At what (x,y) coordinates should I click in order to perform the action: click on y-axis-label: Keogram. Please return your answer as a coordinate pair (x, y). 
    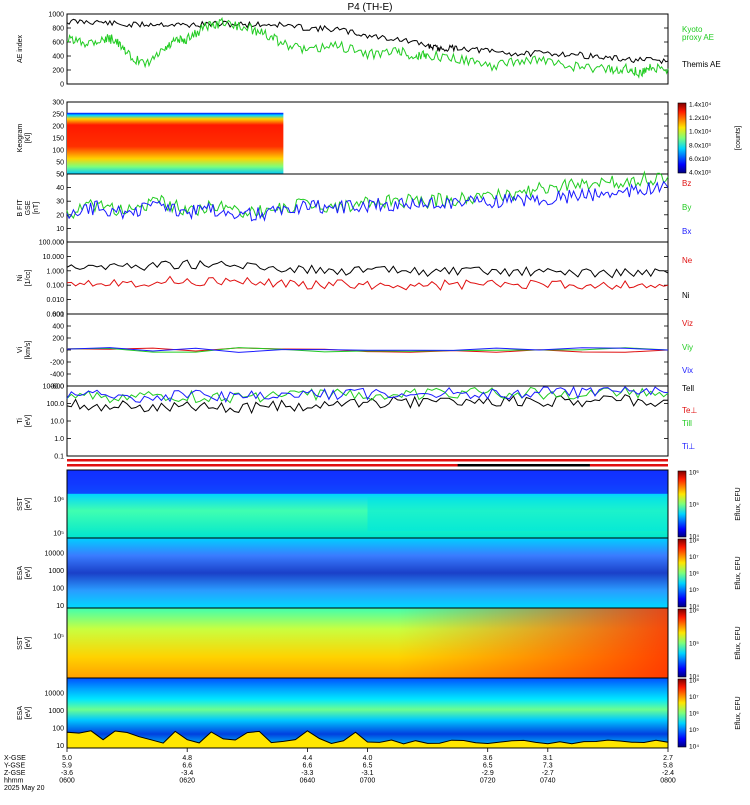
    Looking at the image, I should click on (20, 138).